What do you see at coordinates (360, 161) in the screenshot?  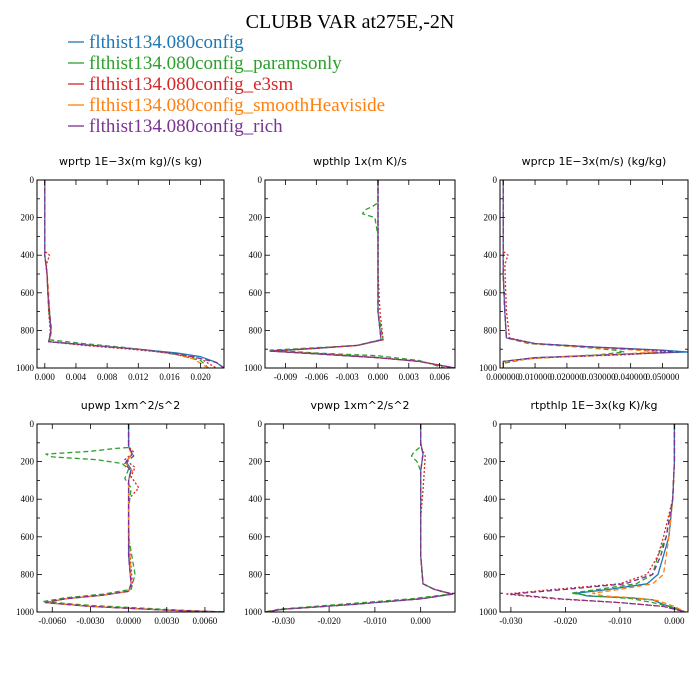 I see `panel-title: wpthlp 1x(m K)/s` at bounding box center [360, 161].